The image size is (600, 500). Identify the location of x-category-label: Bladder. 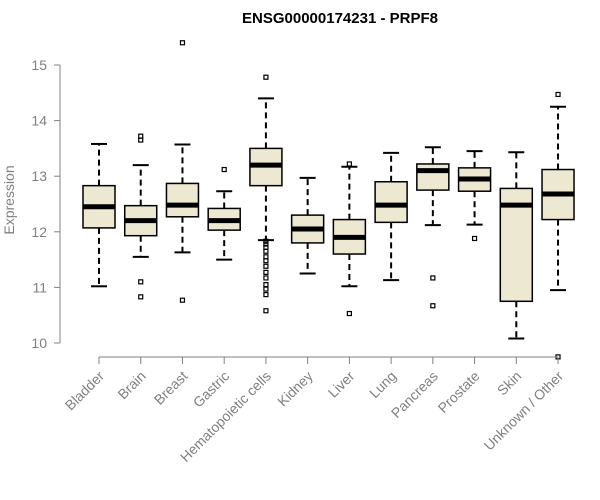
(85, 391).